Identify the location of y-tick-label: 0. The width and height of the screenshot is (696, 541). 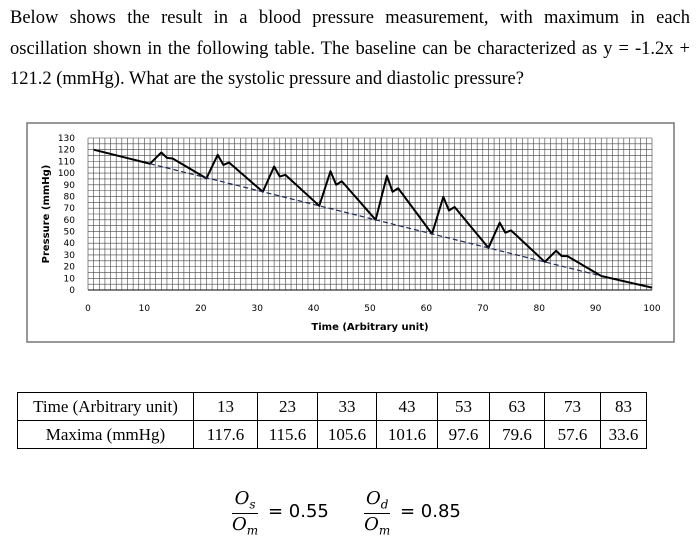
(72, 291).